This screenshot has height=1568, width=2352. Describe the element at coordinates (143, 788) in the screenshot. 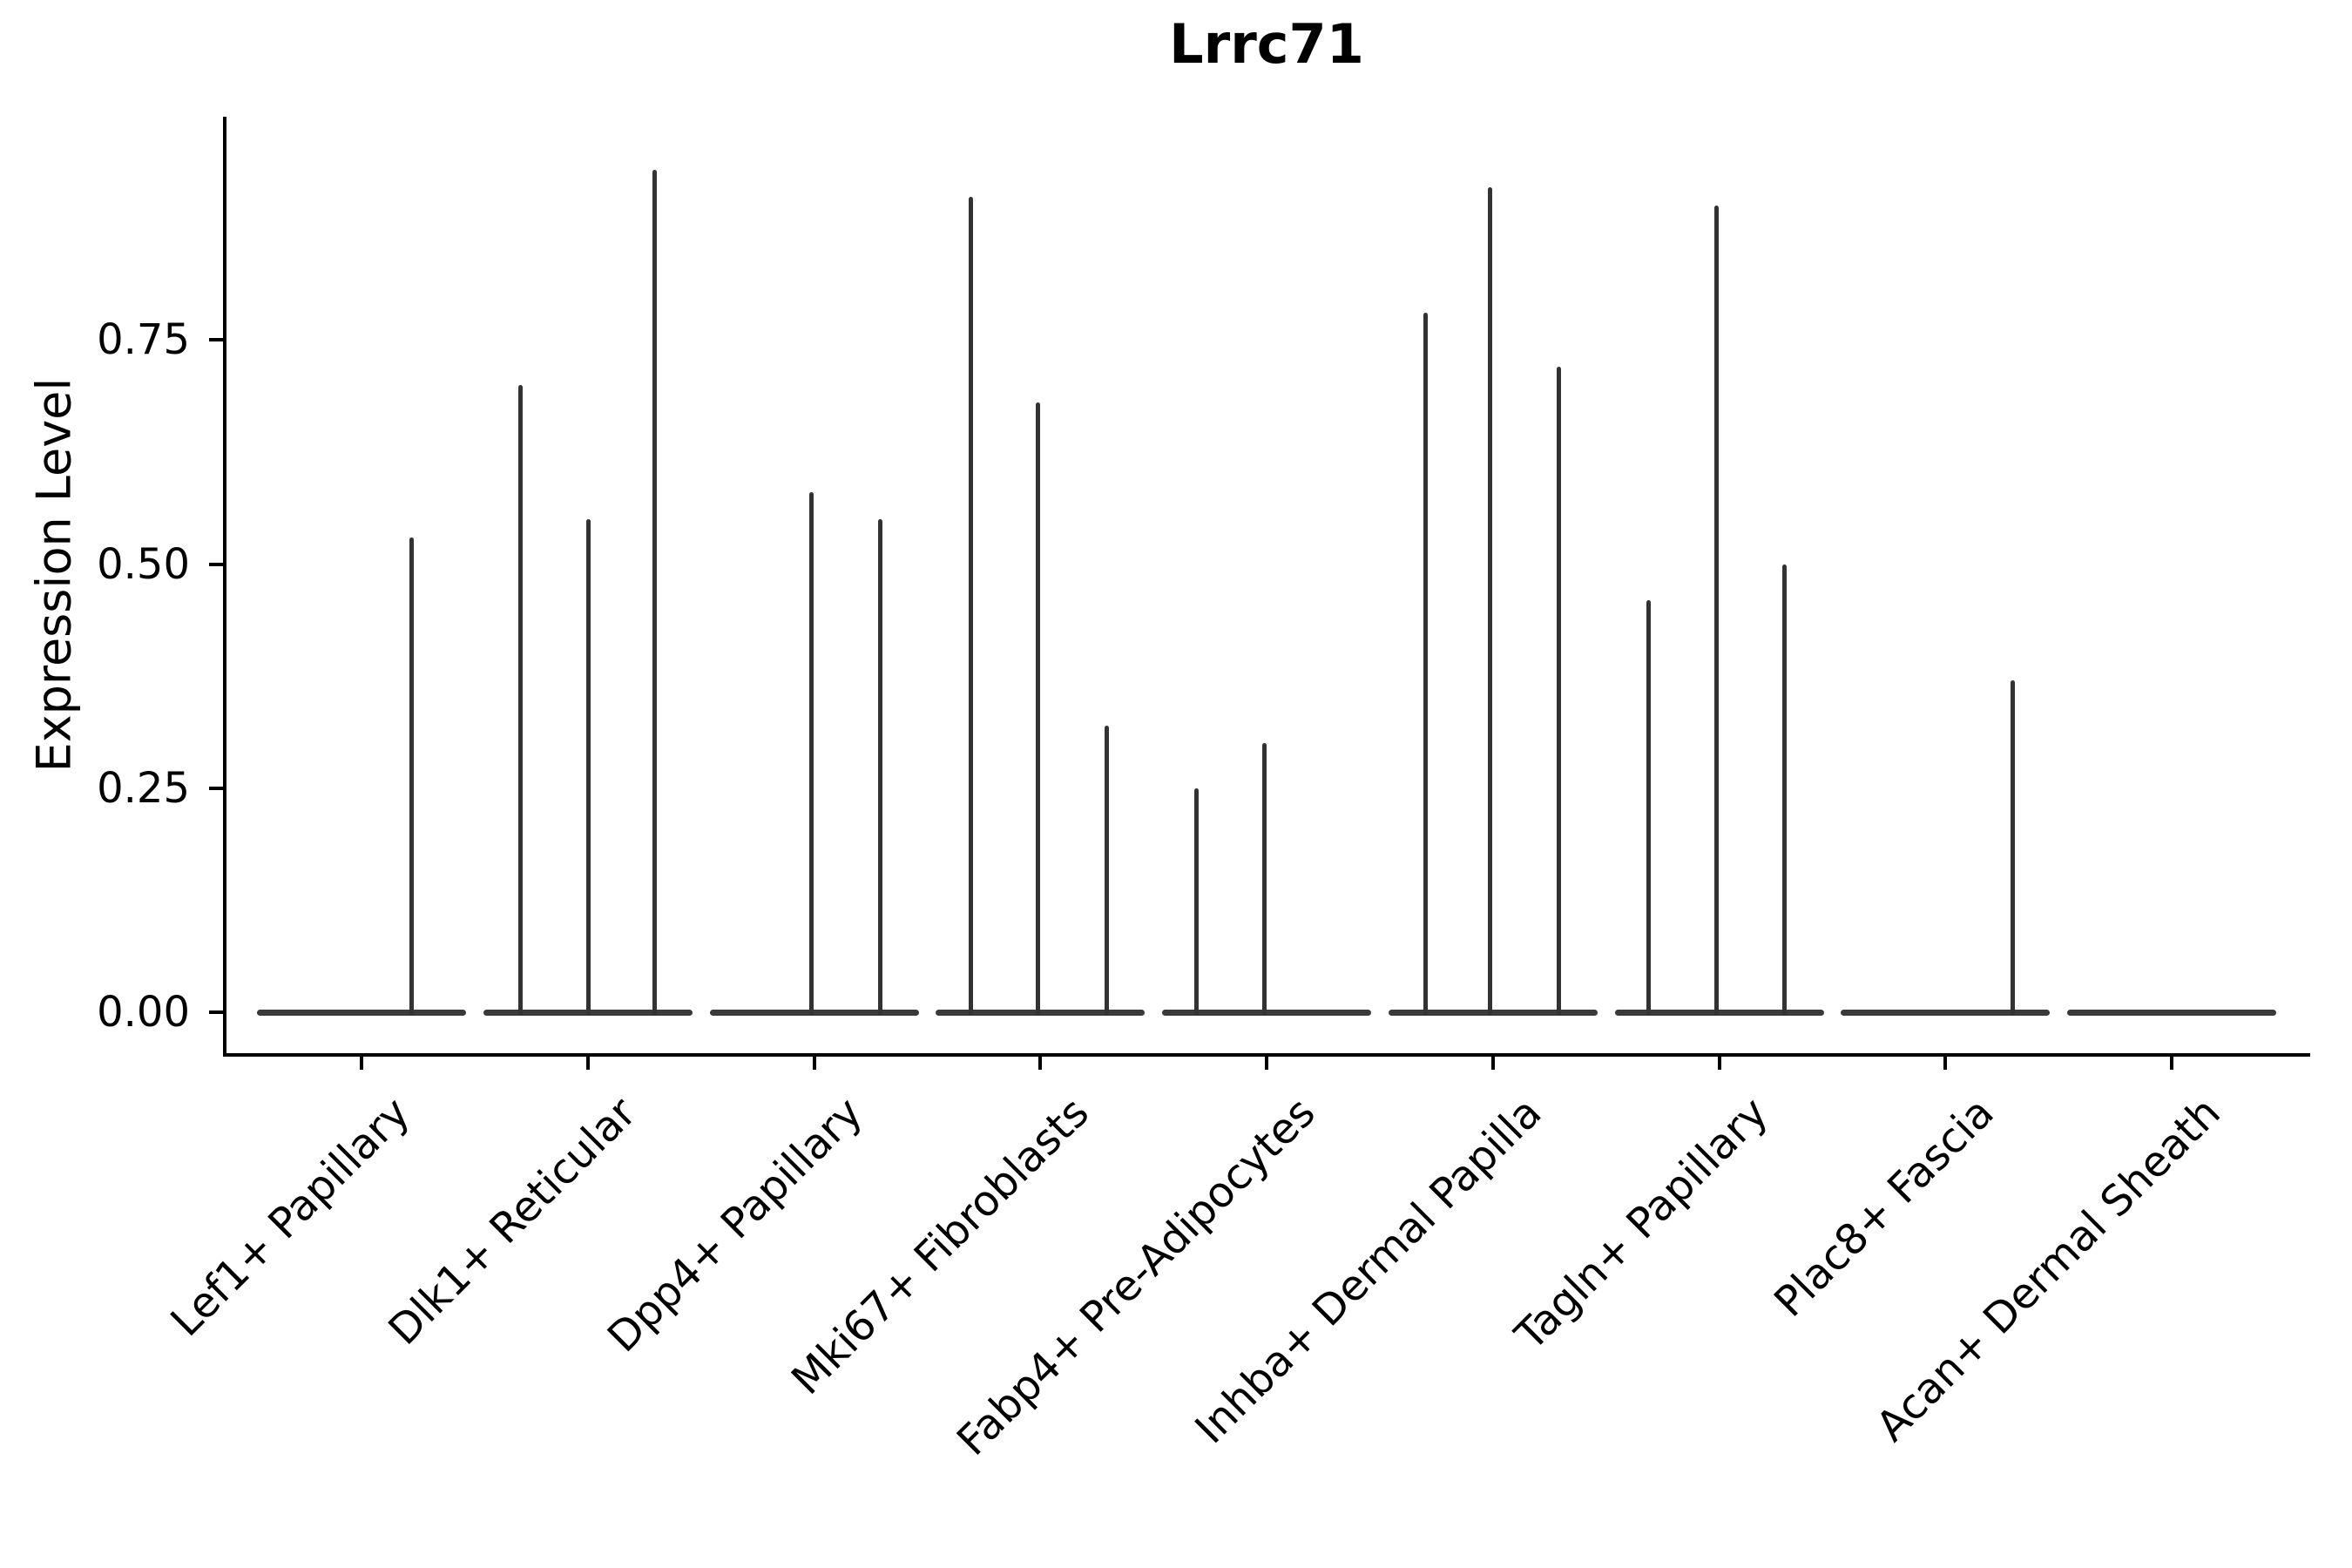

I see `y-tick-label: 0.25` at that location.